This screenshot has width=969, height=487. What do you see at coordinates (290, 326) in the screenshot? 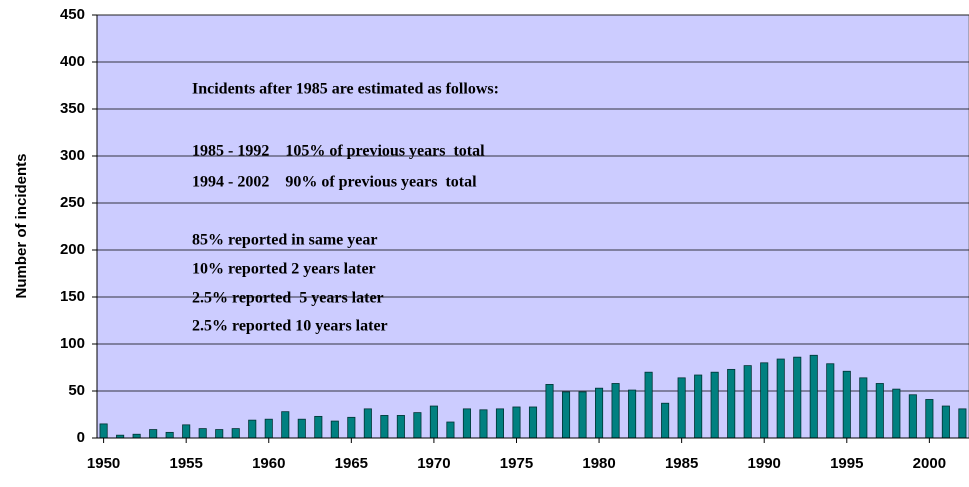
I see `annotation: 2.5% reported 10 years later` at bounding box center [290, 326].